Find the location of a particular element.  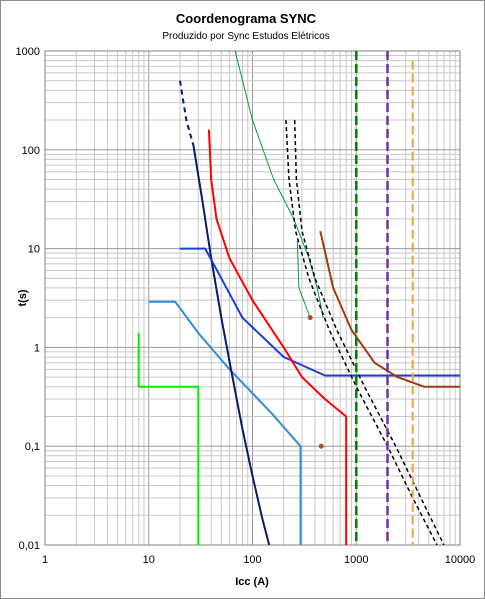

y-tick-label: 10 is located at coordinates (34, 250).